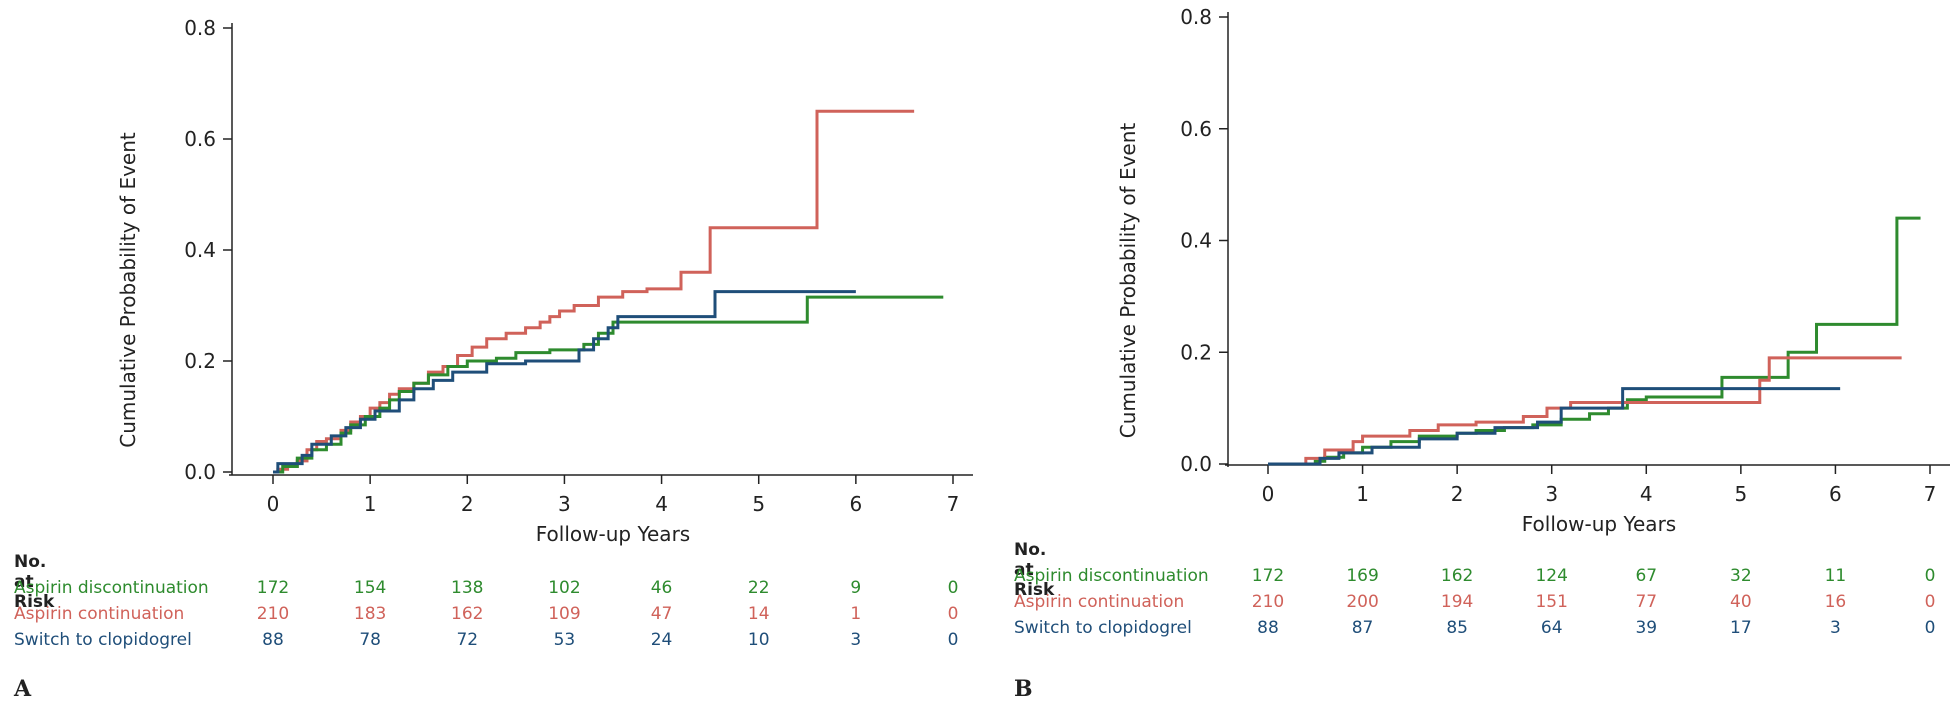 The image size is (1950, 704). What do you see at coordinates (1835, 602) in the screenshot?
I see `risk-cell: 16` at bounding box center [1835, 602].